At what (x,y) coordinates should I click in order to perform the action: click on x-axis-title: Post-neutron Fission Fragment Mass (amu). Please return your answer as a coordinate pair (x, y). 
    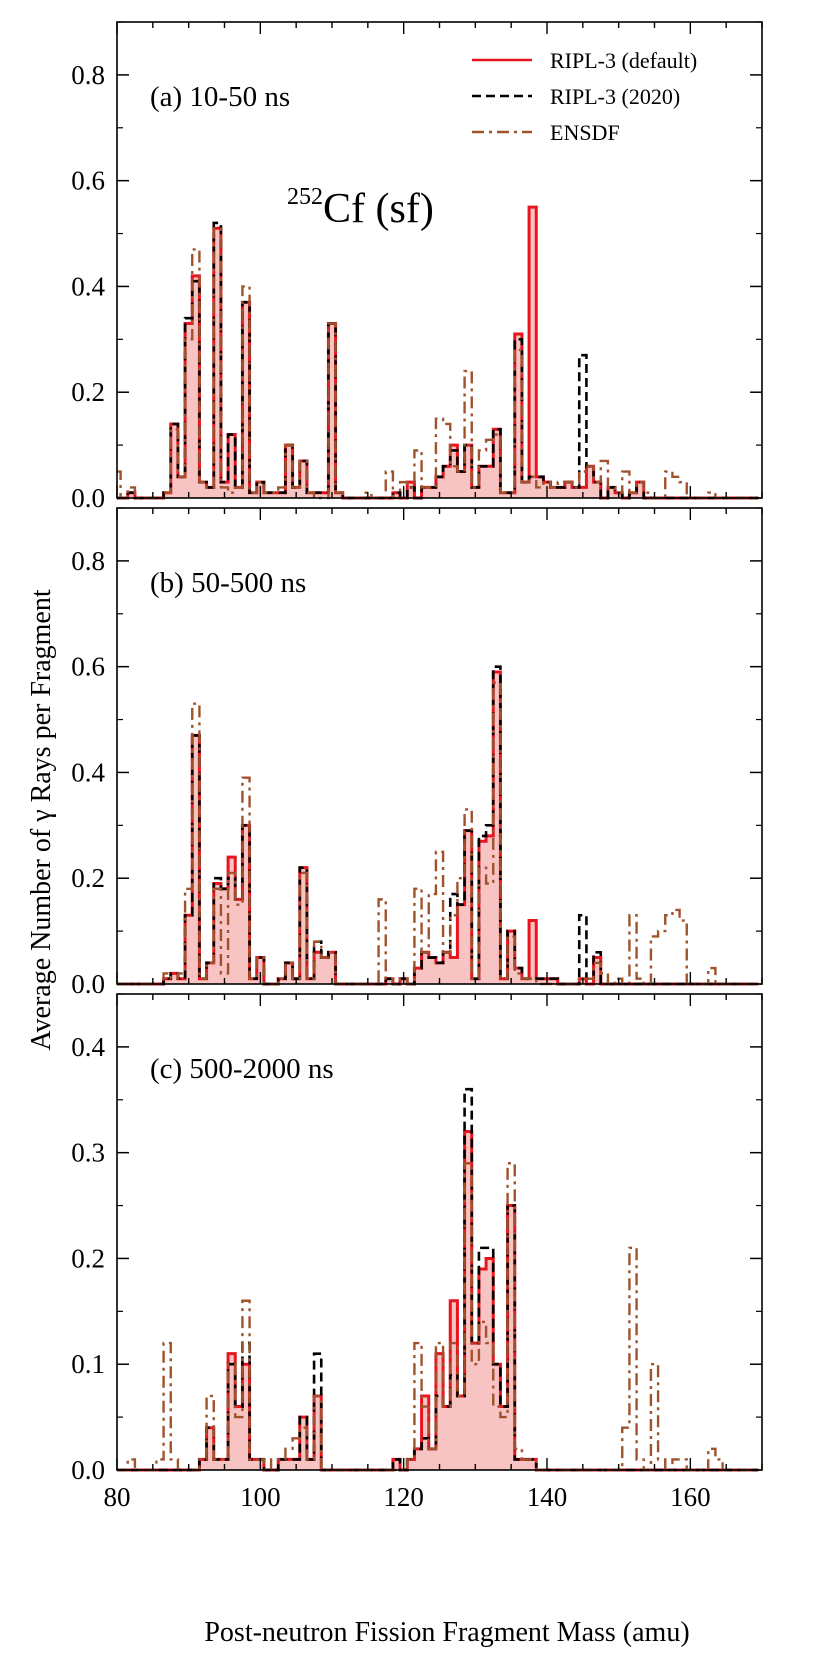
    Looking at the image, I should click on (446, 1632).